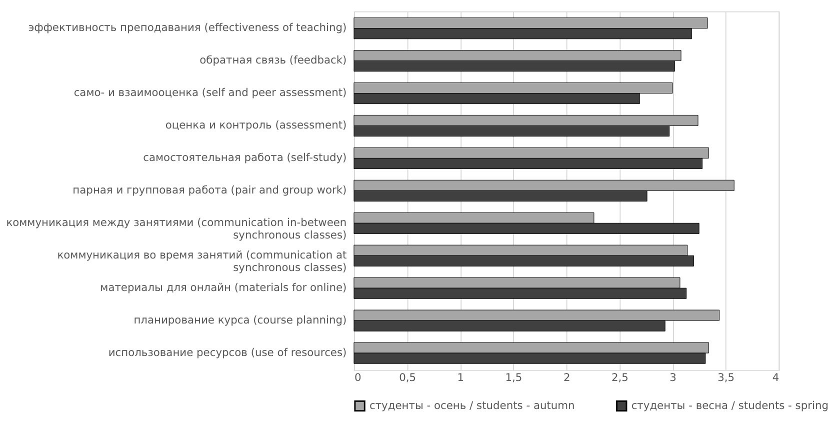 The height and width of the screenshot is (448, 834). What do you see at coordinates (407, 377) in the screenshot?
I see `x-tick-label: 0,5` at bounding box center [407, 377].